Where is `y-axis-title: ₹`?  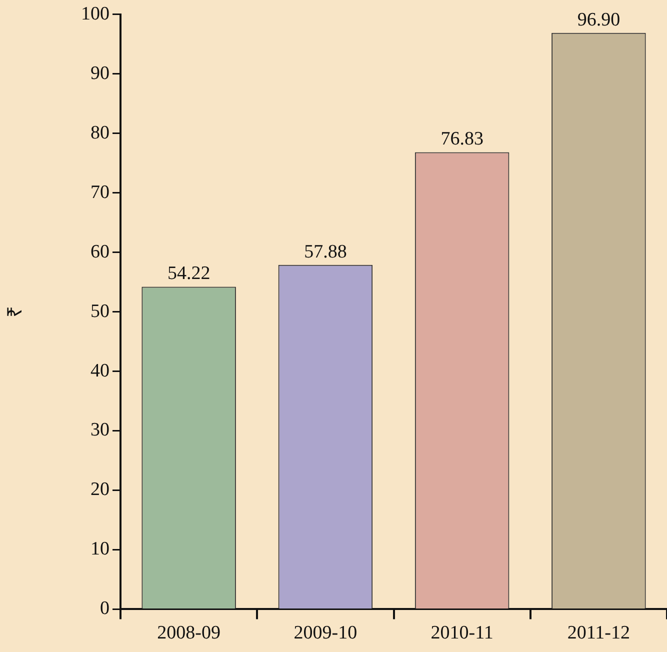
y-axis-title: ₹ is located at coordinates (15, 312).